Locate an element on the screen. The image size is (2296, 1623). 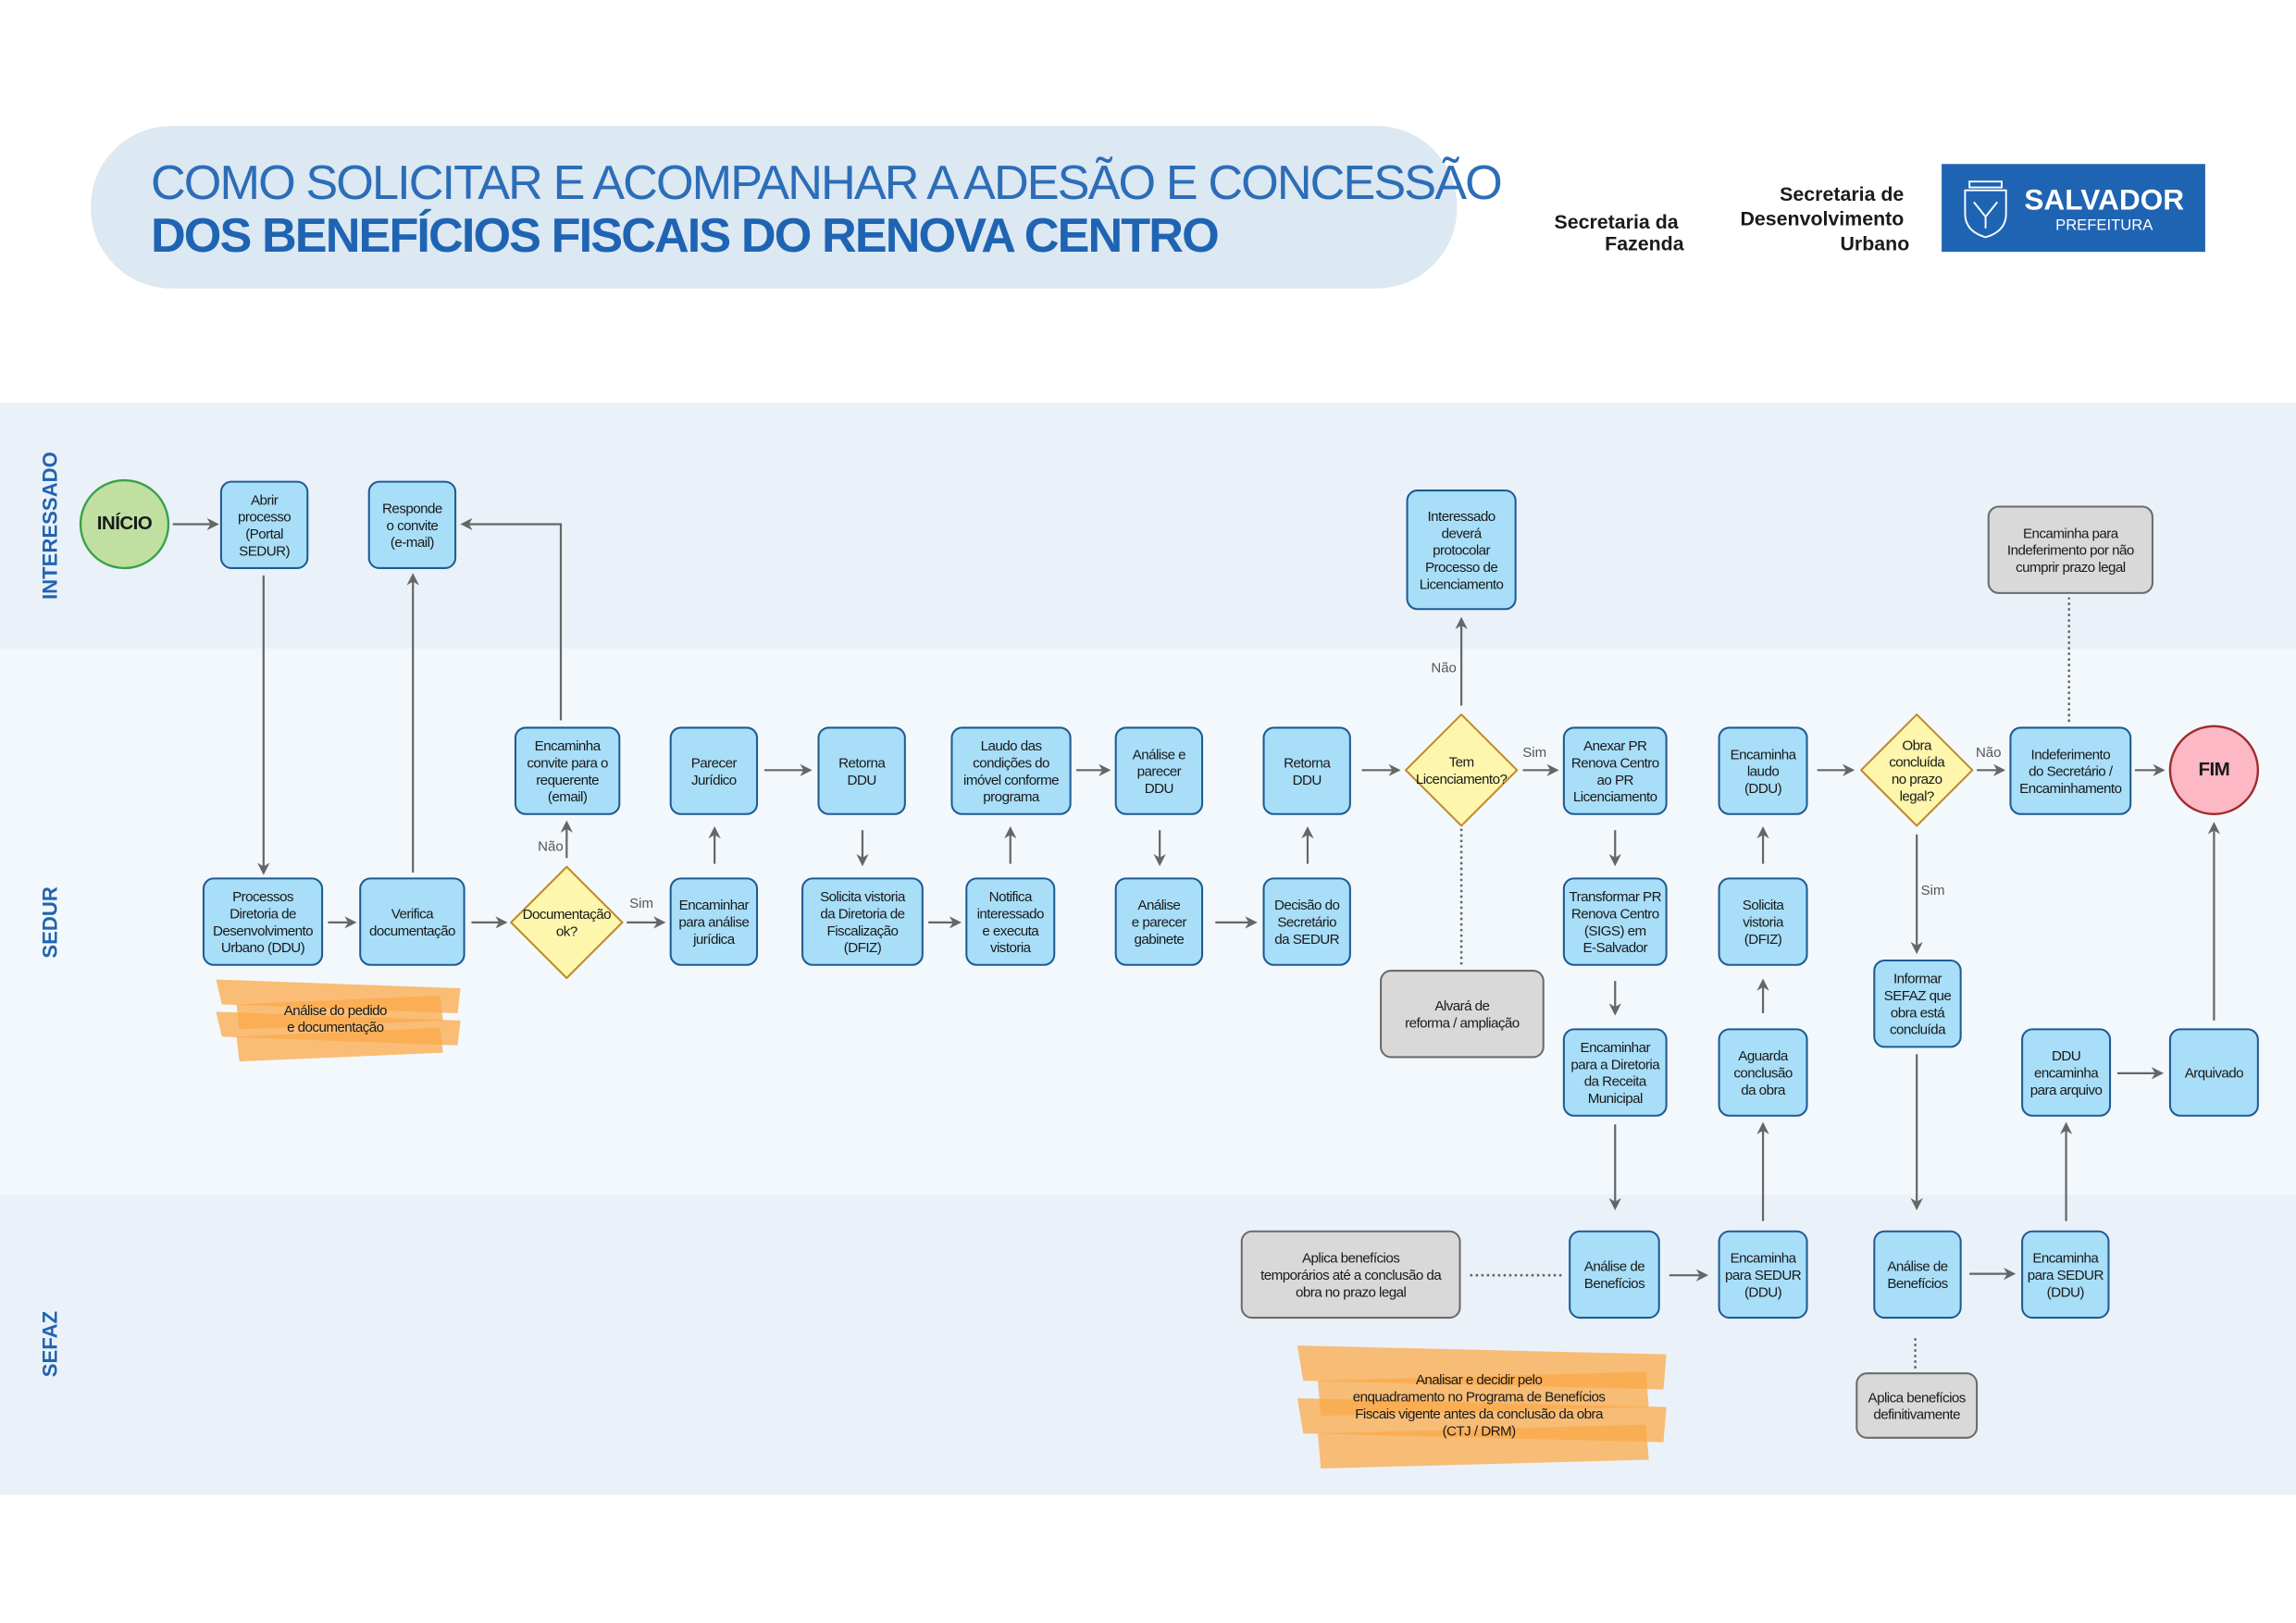
node-fim: FIM is located at coordinates (2214, 770).